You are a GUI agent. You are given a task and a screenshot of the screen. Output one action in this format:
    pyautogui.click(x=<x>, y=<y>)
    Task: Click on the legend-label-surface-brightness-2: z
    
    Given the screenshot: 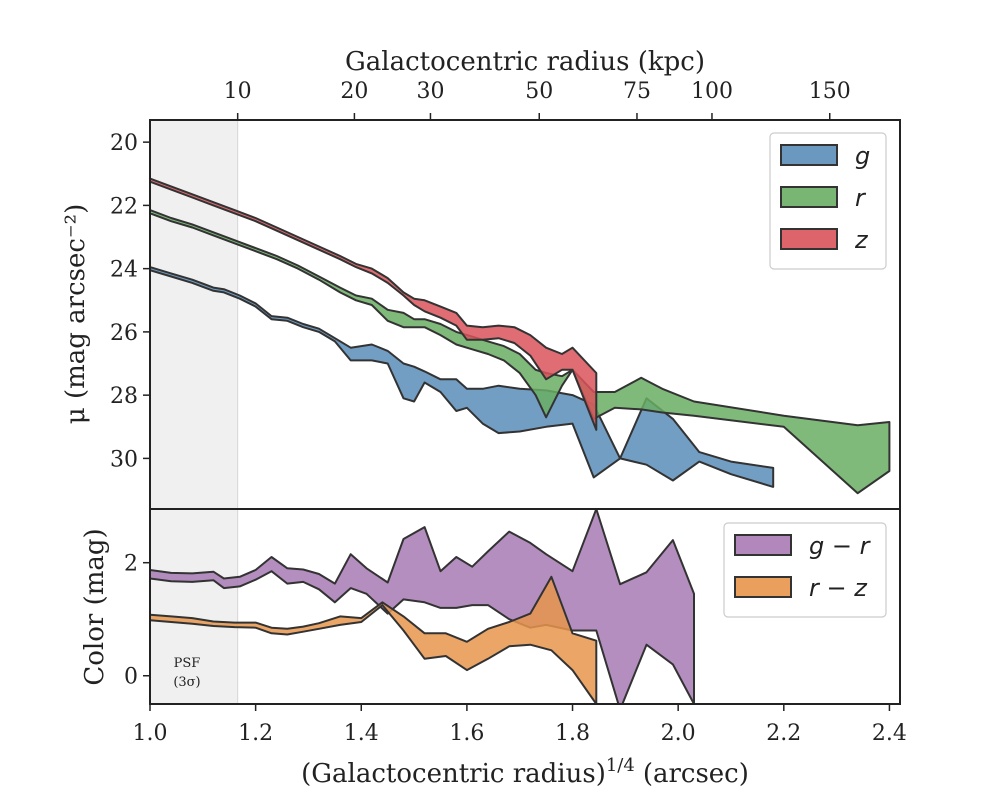 What is the action you would take?
    pyautogui.click(x=861, y=240)
    